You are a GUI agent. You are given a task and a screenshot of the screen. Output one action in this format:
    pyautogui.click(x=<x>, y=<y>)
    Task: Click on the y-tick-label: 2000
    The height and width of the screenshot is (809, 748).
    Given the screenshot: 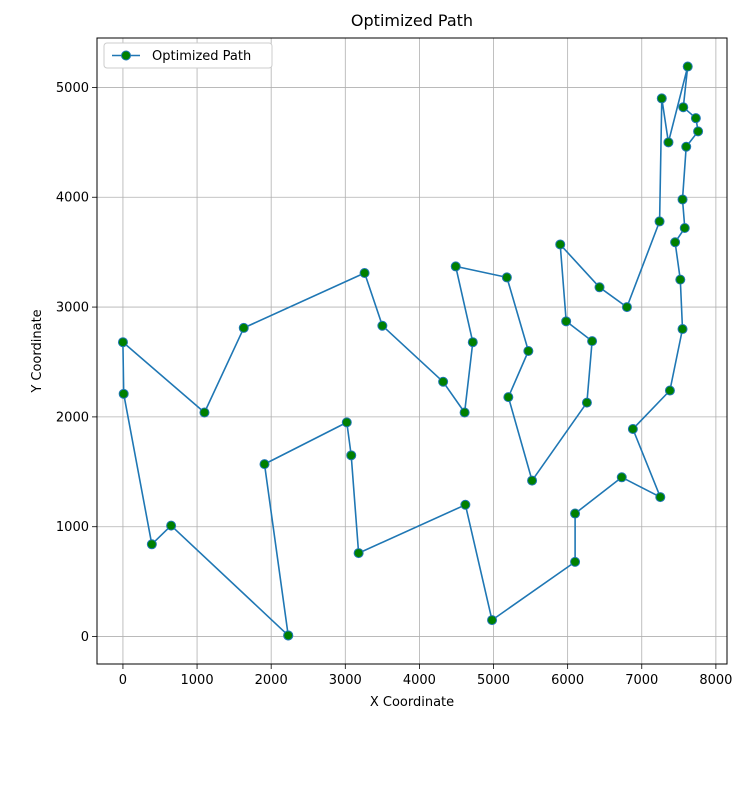 What is the action you would take?
    pyautogui.click(x=72, y=417)
    